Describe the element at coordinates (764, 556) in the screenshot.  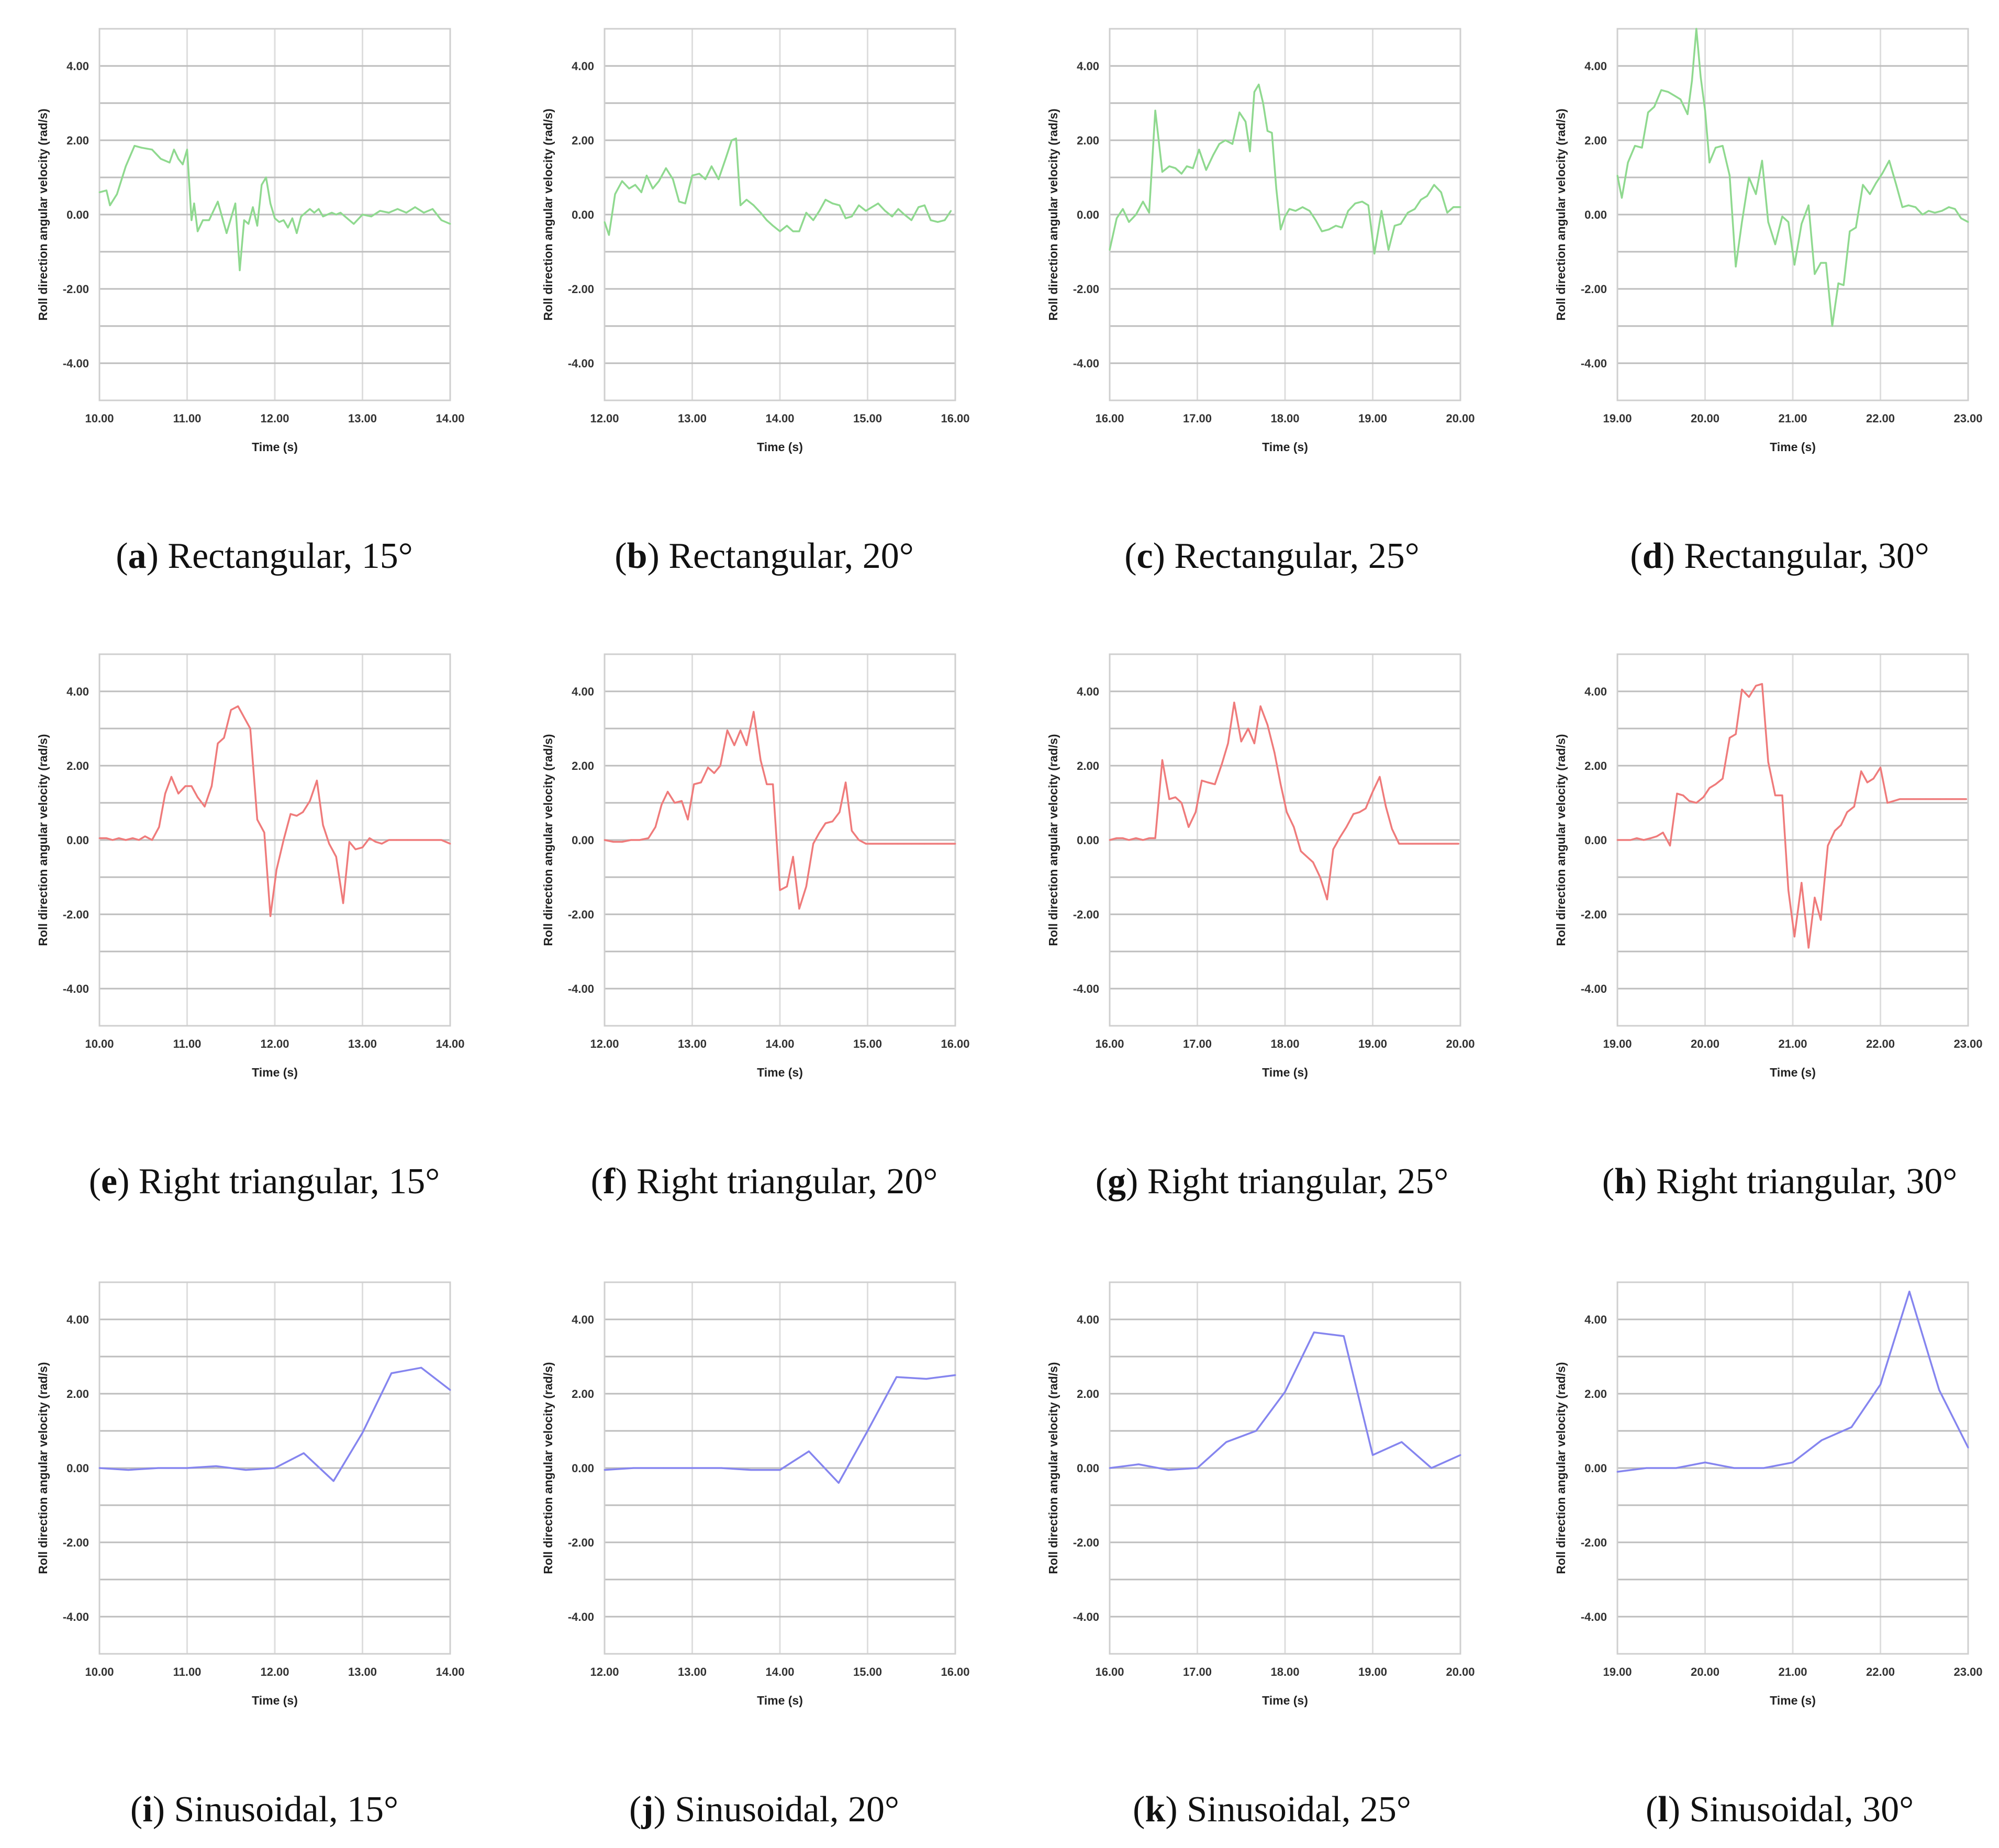
I see `caption-b: (b) Rectangular, 20°` at that location.